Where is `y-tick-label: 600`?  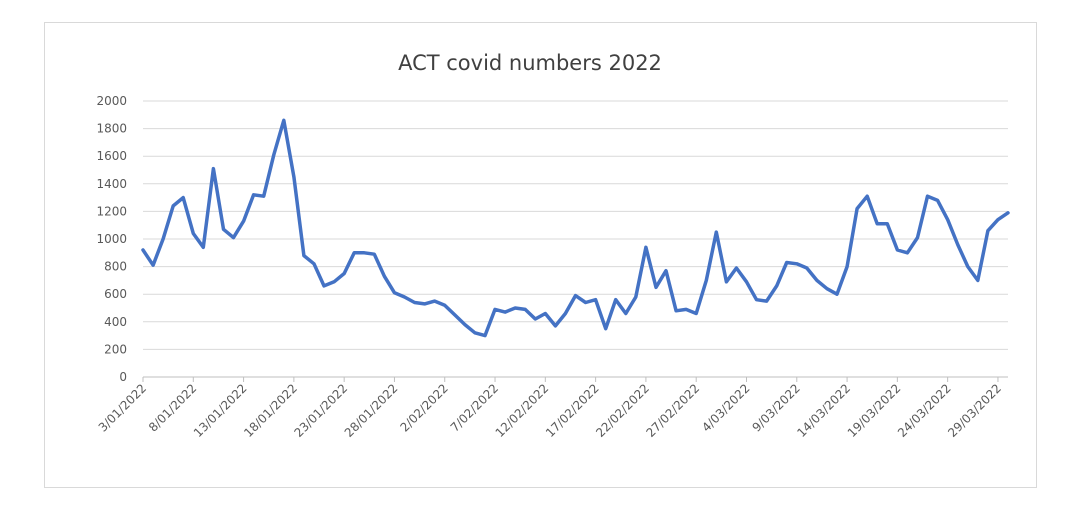
y-tick-label: 600 is located at coordinates (115, 294).